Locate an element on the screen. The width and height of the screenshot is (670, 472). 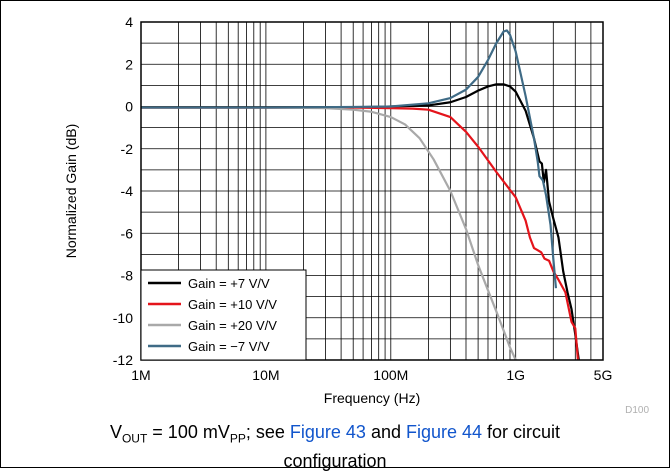
figure-43-link: Figure 43 is located at coordinates (327, 432).